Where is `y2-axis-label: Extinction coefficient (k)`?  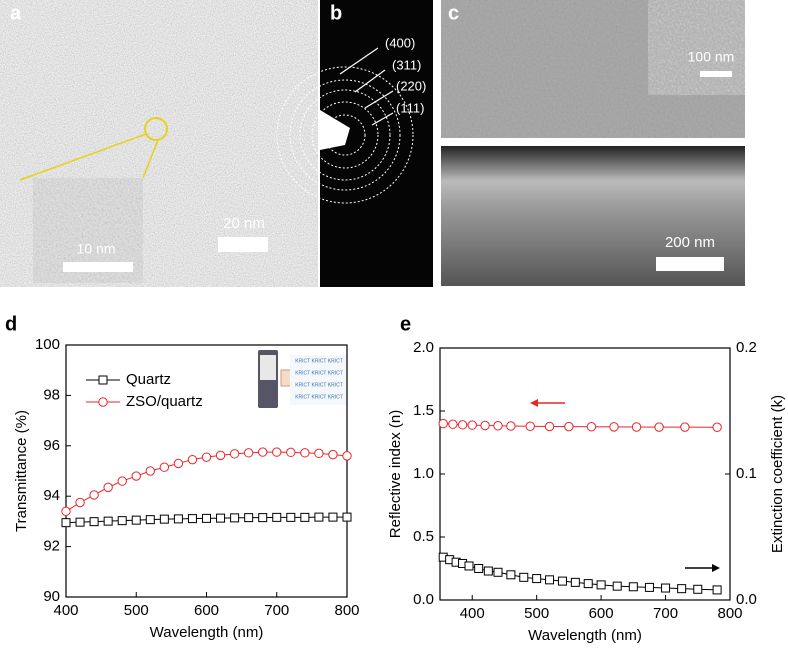
y2-axis-label: Extinction coefficient (k) is located at coordinates (777, 474).